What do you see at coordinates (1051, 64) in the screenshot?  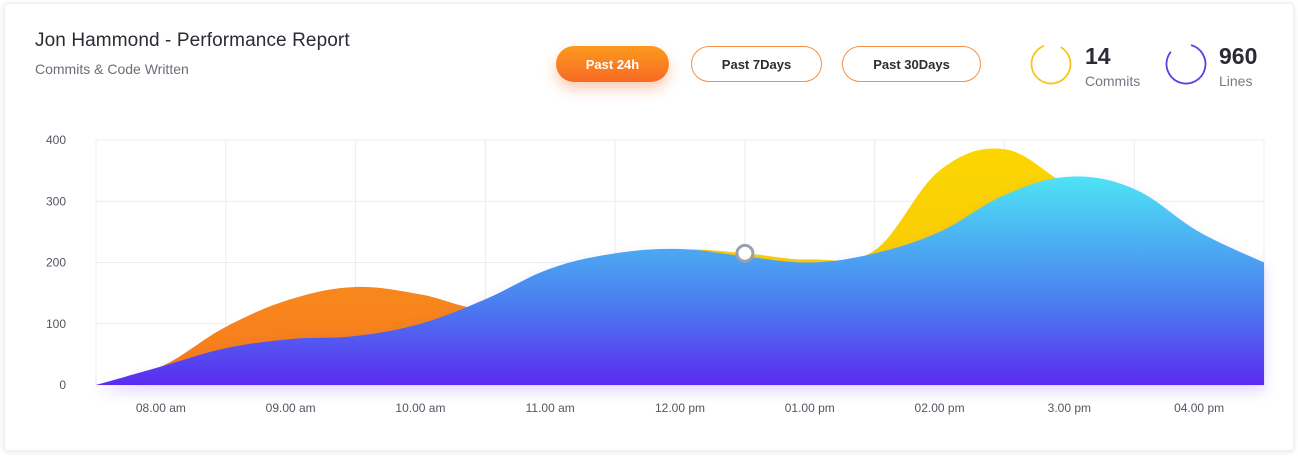 I see `commits-ring-icon` at bounding box center [1051, 64].